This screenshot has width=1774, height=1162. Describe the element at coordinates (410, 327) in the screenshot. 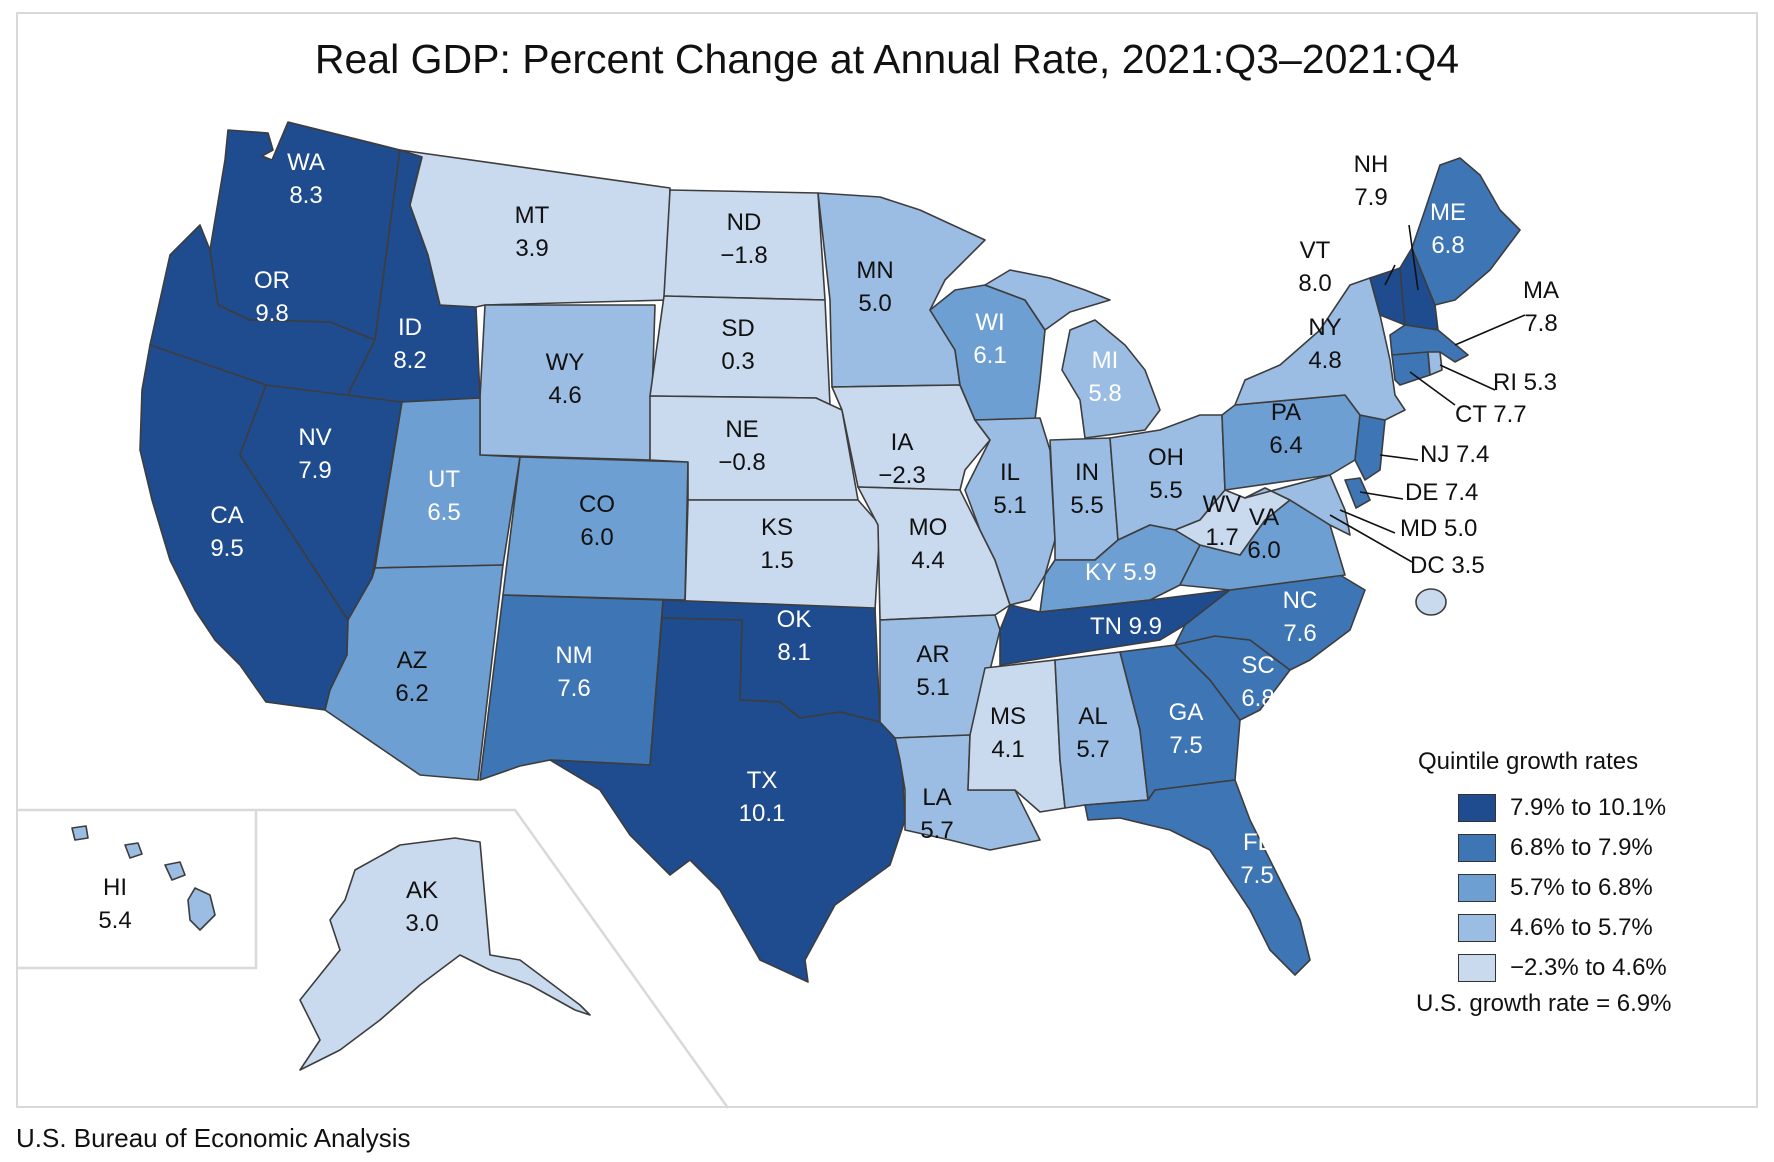

I see `state-label-ID: ID` at that location.